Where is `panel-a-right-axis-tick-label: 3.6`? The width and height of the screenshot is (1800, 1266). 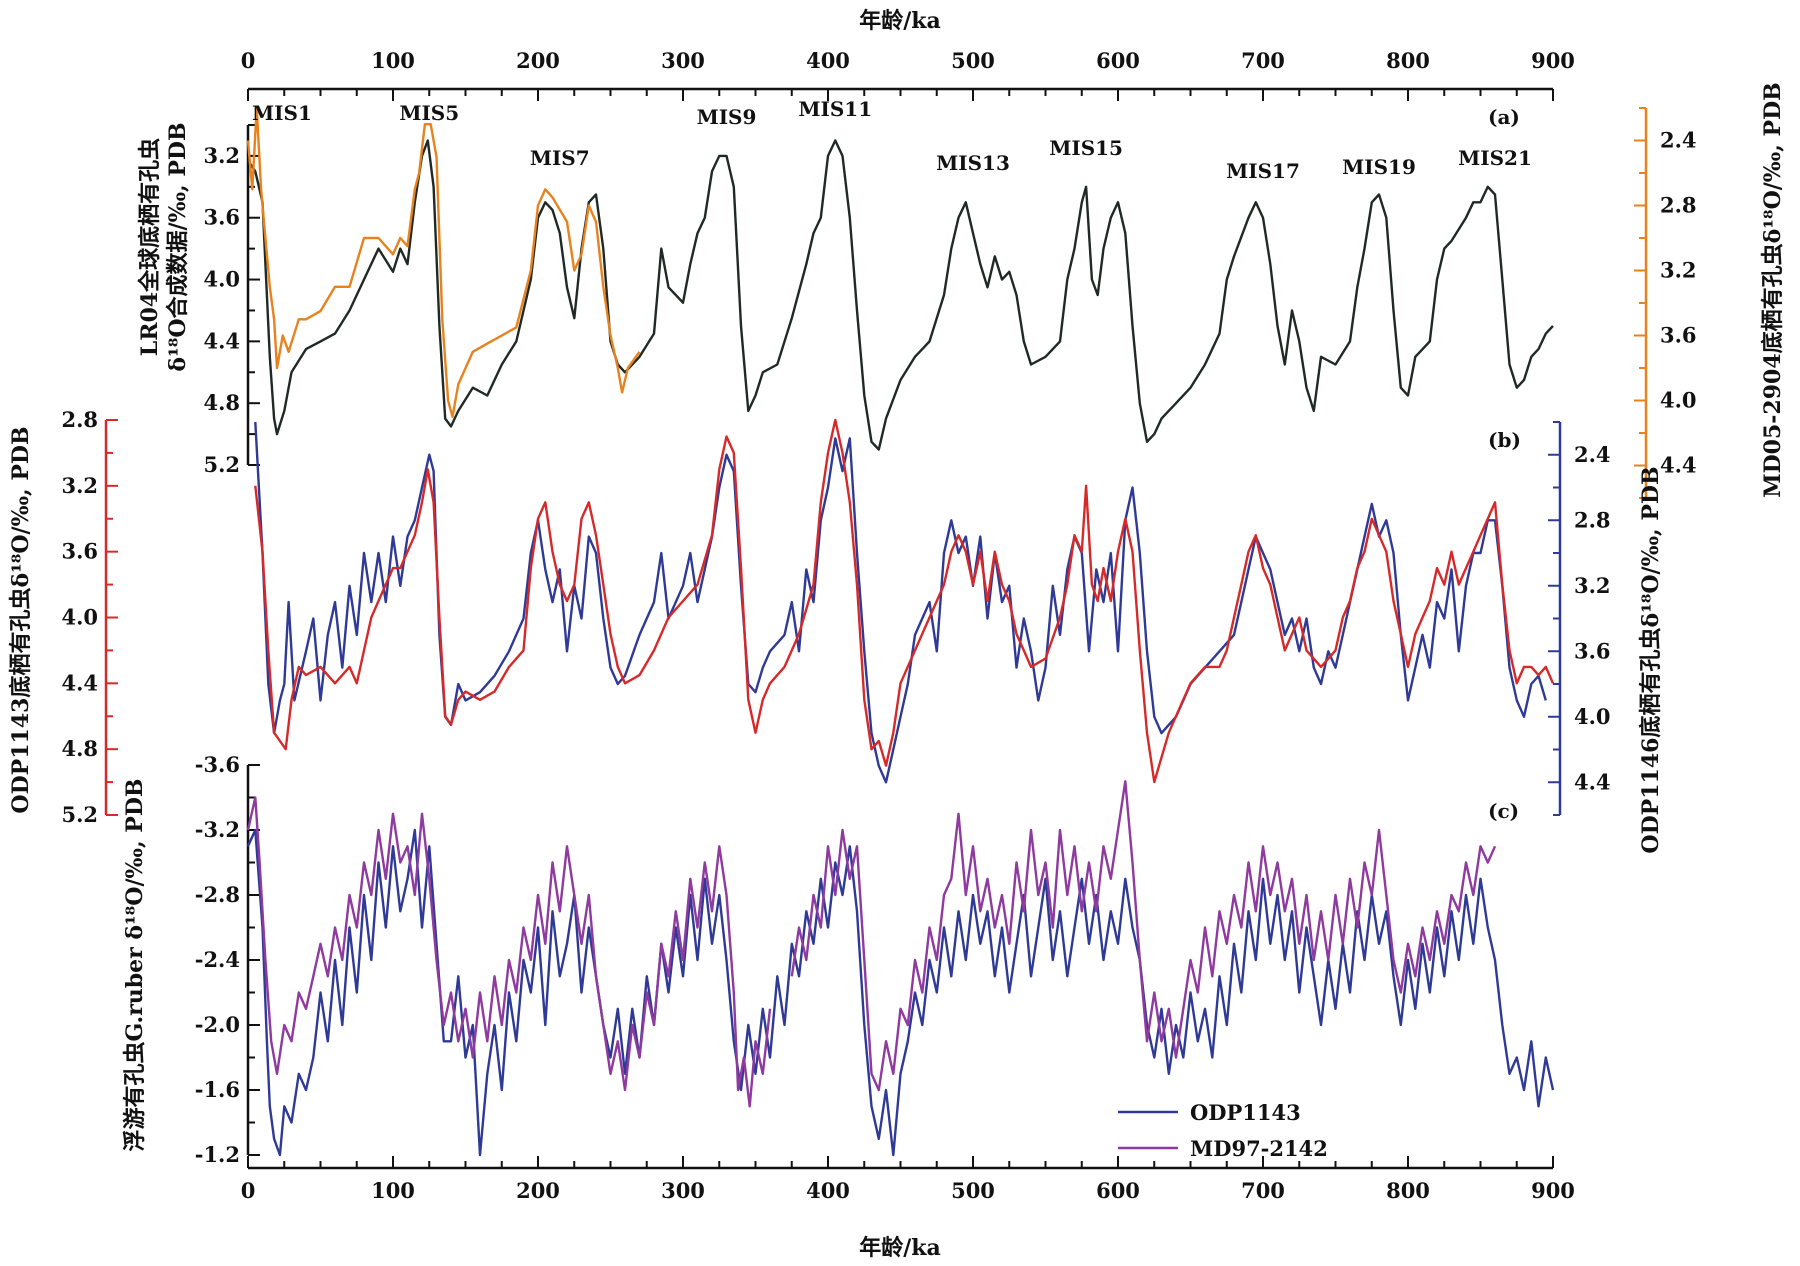 panel-a-right-axis-tick-label: 3.6 is located at coordinates (1678, 335).